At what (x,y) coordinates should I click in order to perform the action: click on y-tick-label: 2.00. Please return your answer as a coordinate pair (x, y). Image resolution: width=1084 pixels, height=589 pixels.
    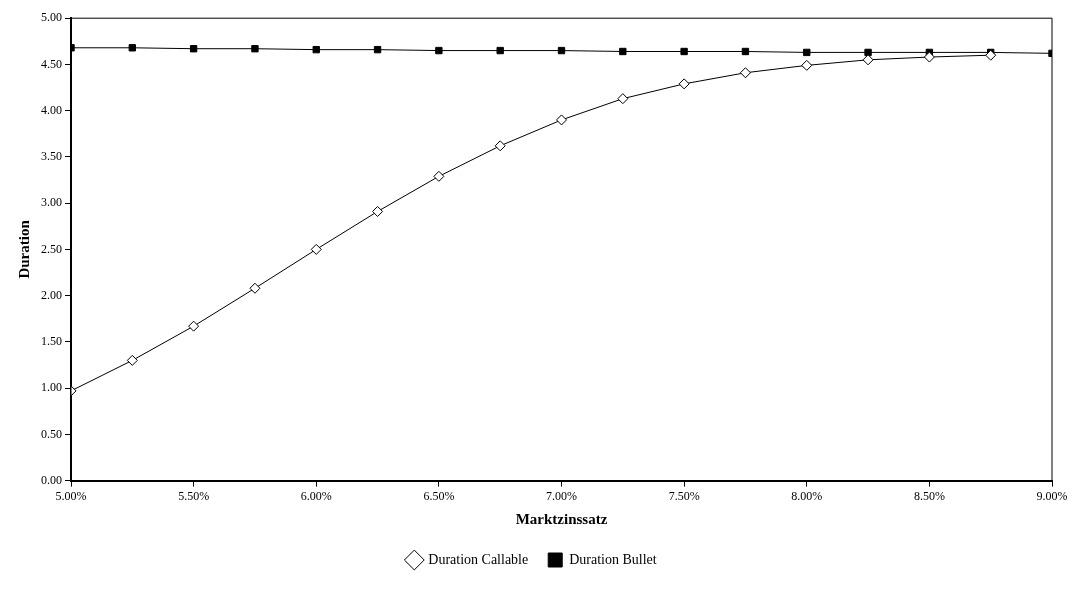
    Looking at the image, I should click on (51, 294).